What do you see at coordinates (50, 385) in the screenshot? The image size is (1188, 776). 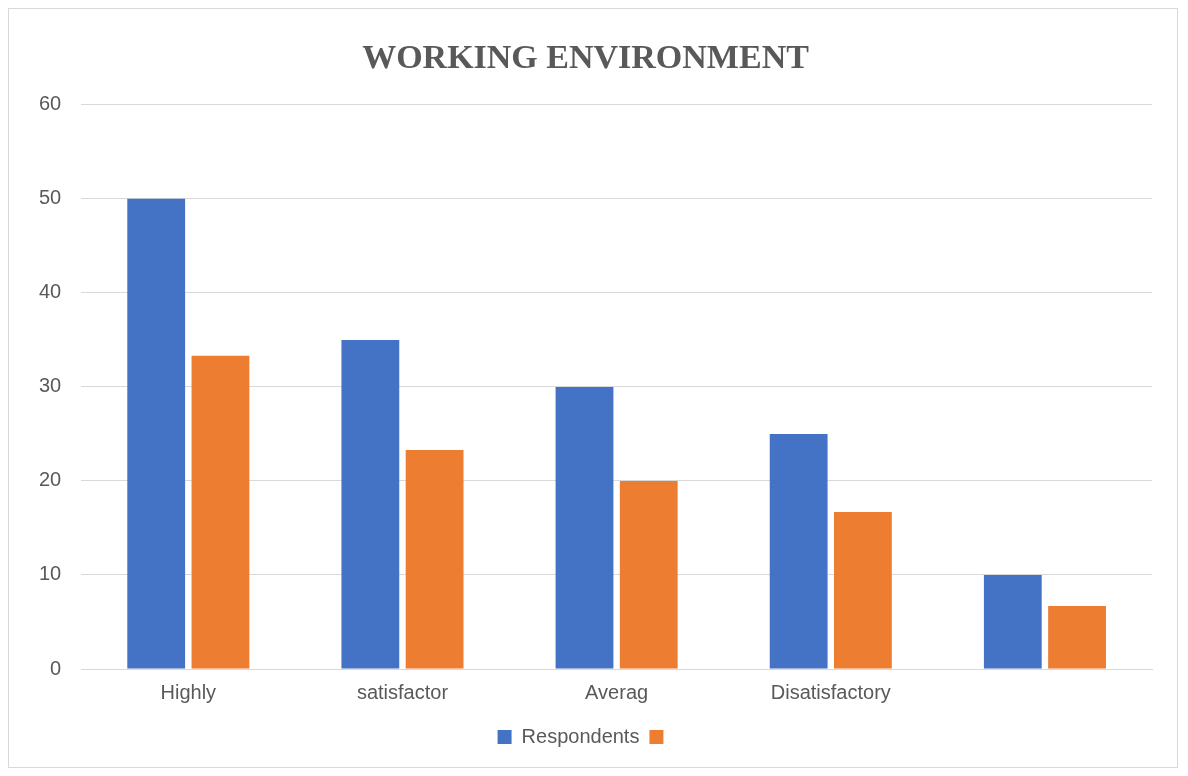 I see `y-tick-label: 30` at bounding box center [50, 385].